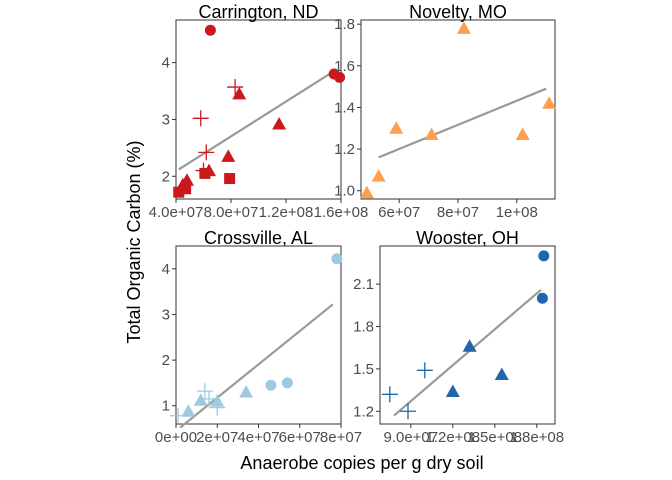  Describe the element at coordinates (361, 463) in the screenshot. I see `x-axis-label: Anaerobe copies per g dry soil` at that location.